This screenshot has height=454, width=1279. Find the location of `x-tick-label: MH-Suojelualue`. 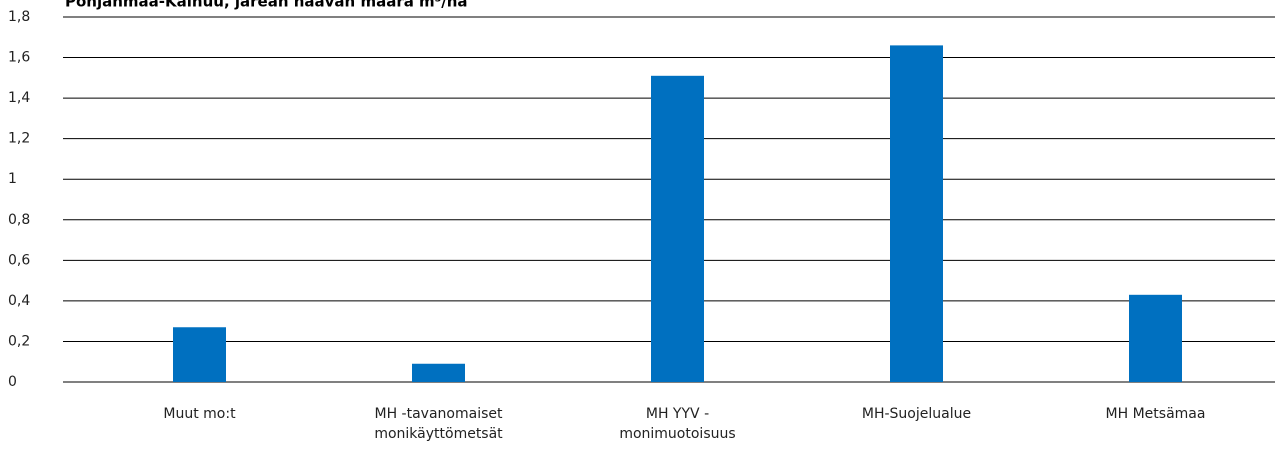

x-tick-label: MH-Suojelualue is located at coordinates (916, 414).